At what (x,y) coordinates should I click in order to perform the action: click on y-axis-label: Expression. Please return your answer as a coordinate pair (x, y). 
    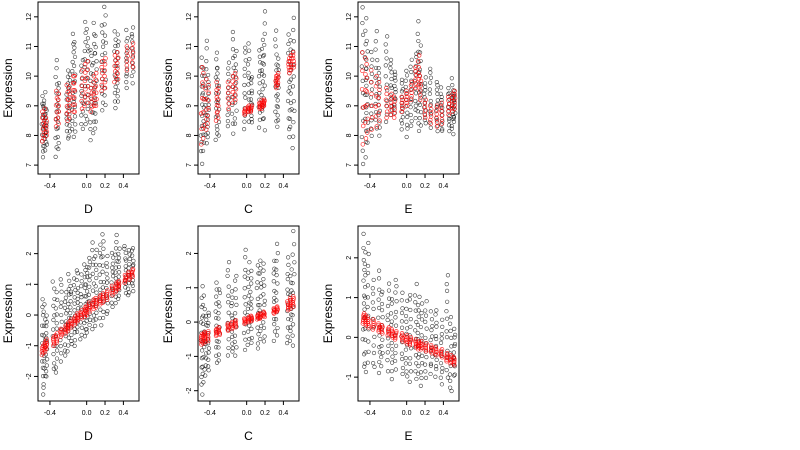
    Looking at the image, I should click on (168, 313).